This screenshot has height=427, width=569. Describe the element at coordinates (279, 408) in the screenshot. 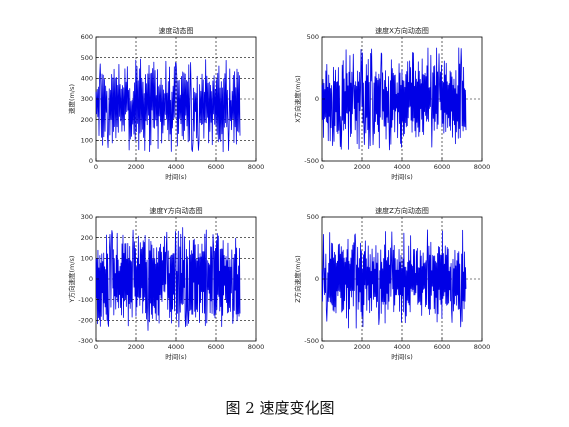

I see `figure-caption: 图 2 速度变化图` at that location.